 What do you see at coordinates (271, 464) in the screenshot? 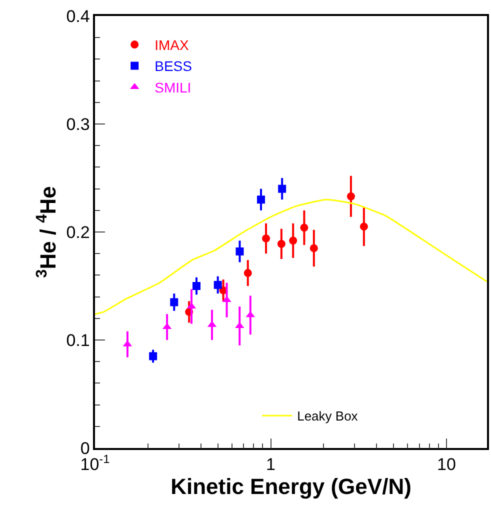
I see `x-tick-label: 1` at bounding box center [271, 464].